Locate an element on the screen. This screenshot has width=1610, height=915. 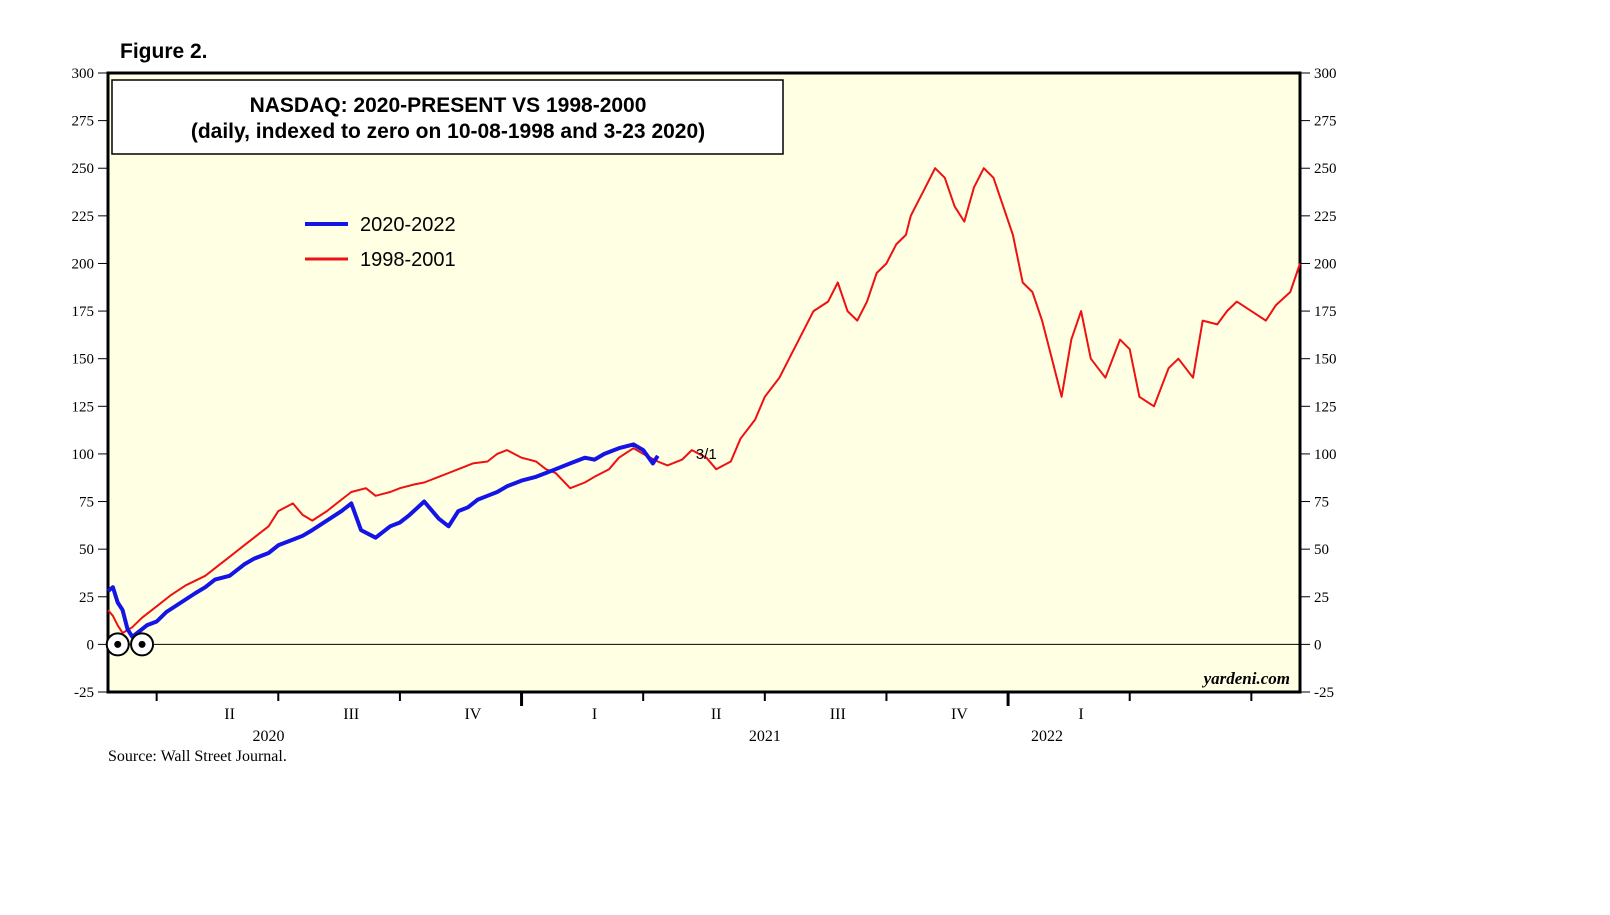
y-tick-label-right: 50 is located at coordinates (1321, 550).